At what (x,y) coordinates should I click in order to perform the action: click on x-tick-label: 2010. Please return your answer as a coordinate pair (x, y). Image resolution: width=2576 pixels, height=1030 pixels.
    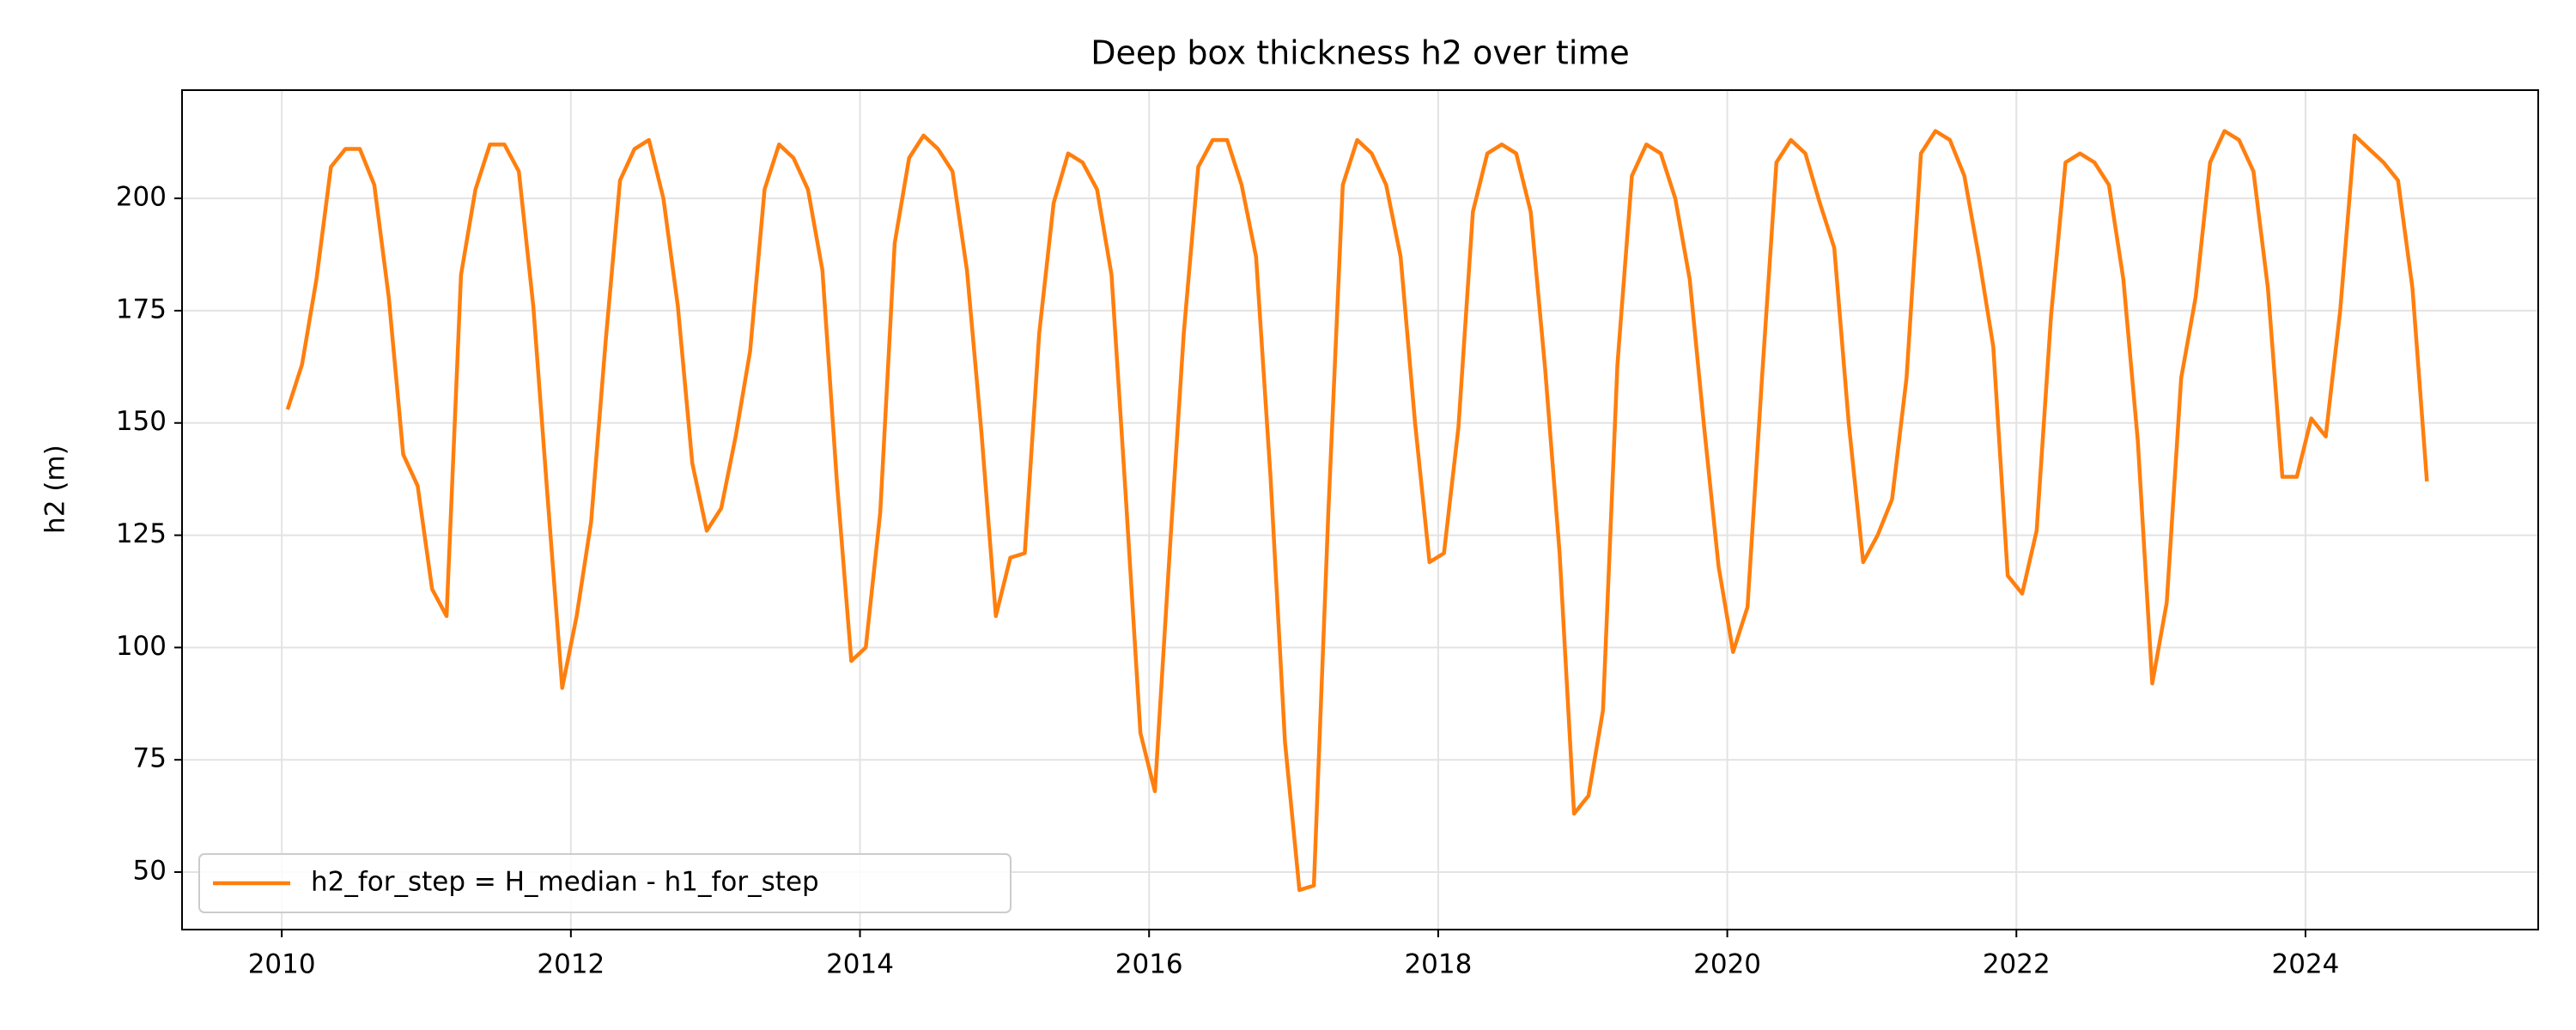
    Looking at the image, I should click on (282, 964).